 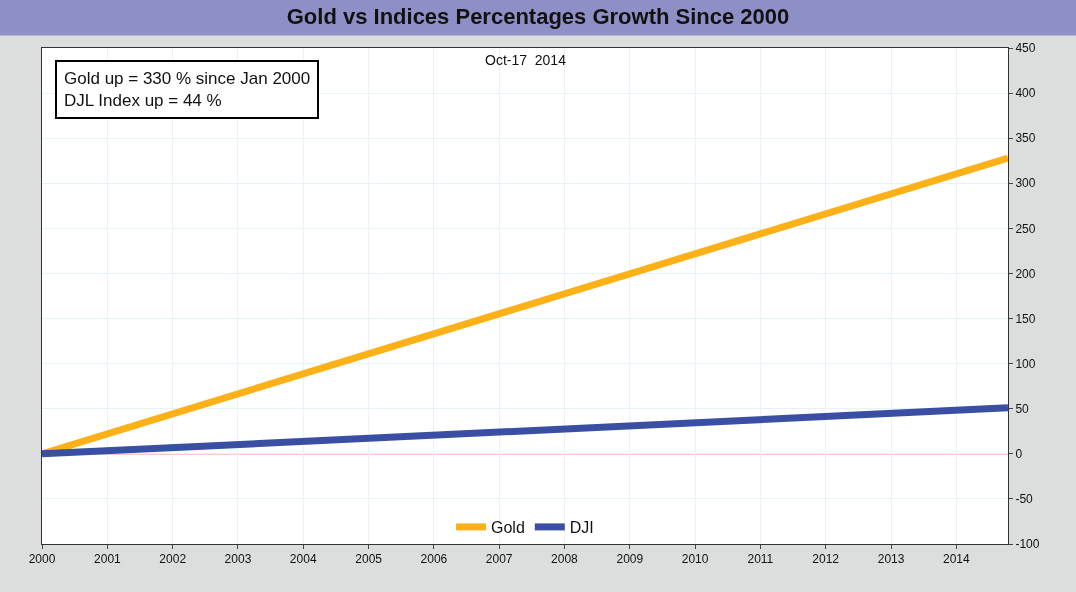 I want to click on x-tick-label: 2007, so click(x=499, y=559).